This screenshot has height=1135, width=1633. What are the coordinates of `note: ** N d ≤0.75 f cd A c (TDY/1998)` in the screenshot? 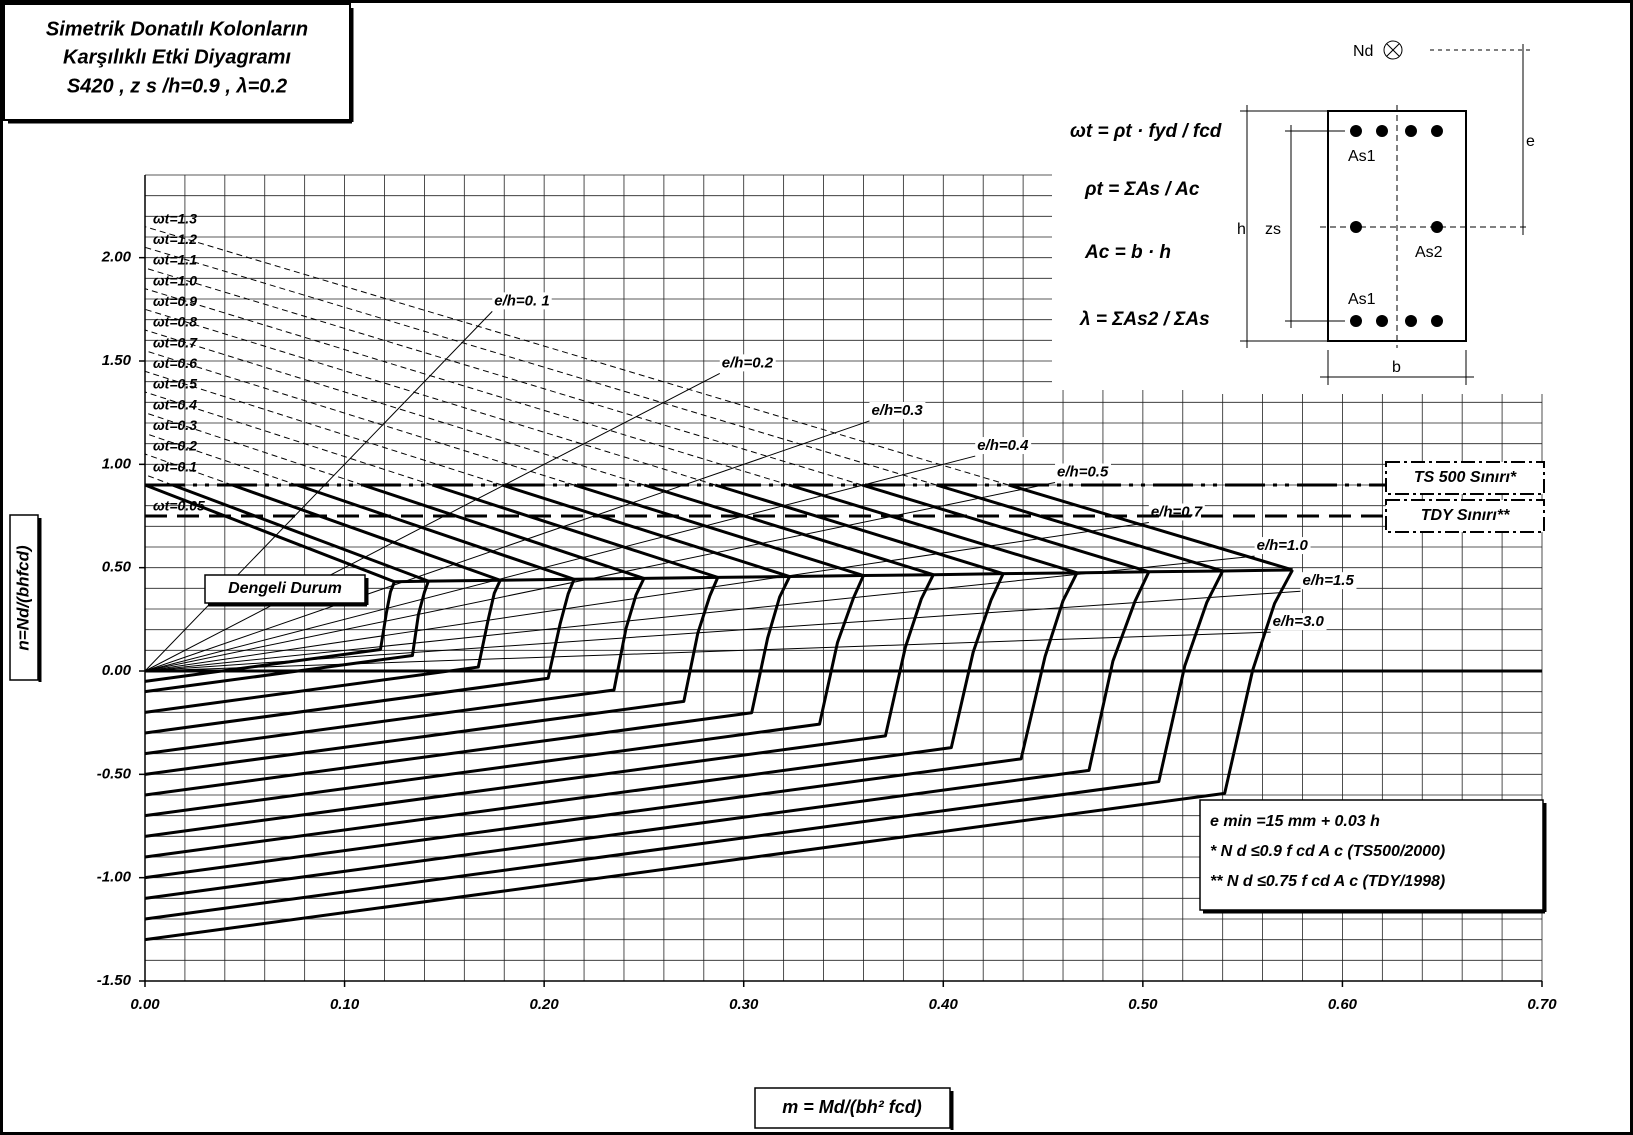 It's located at (1327, 881).